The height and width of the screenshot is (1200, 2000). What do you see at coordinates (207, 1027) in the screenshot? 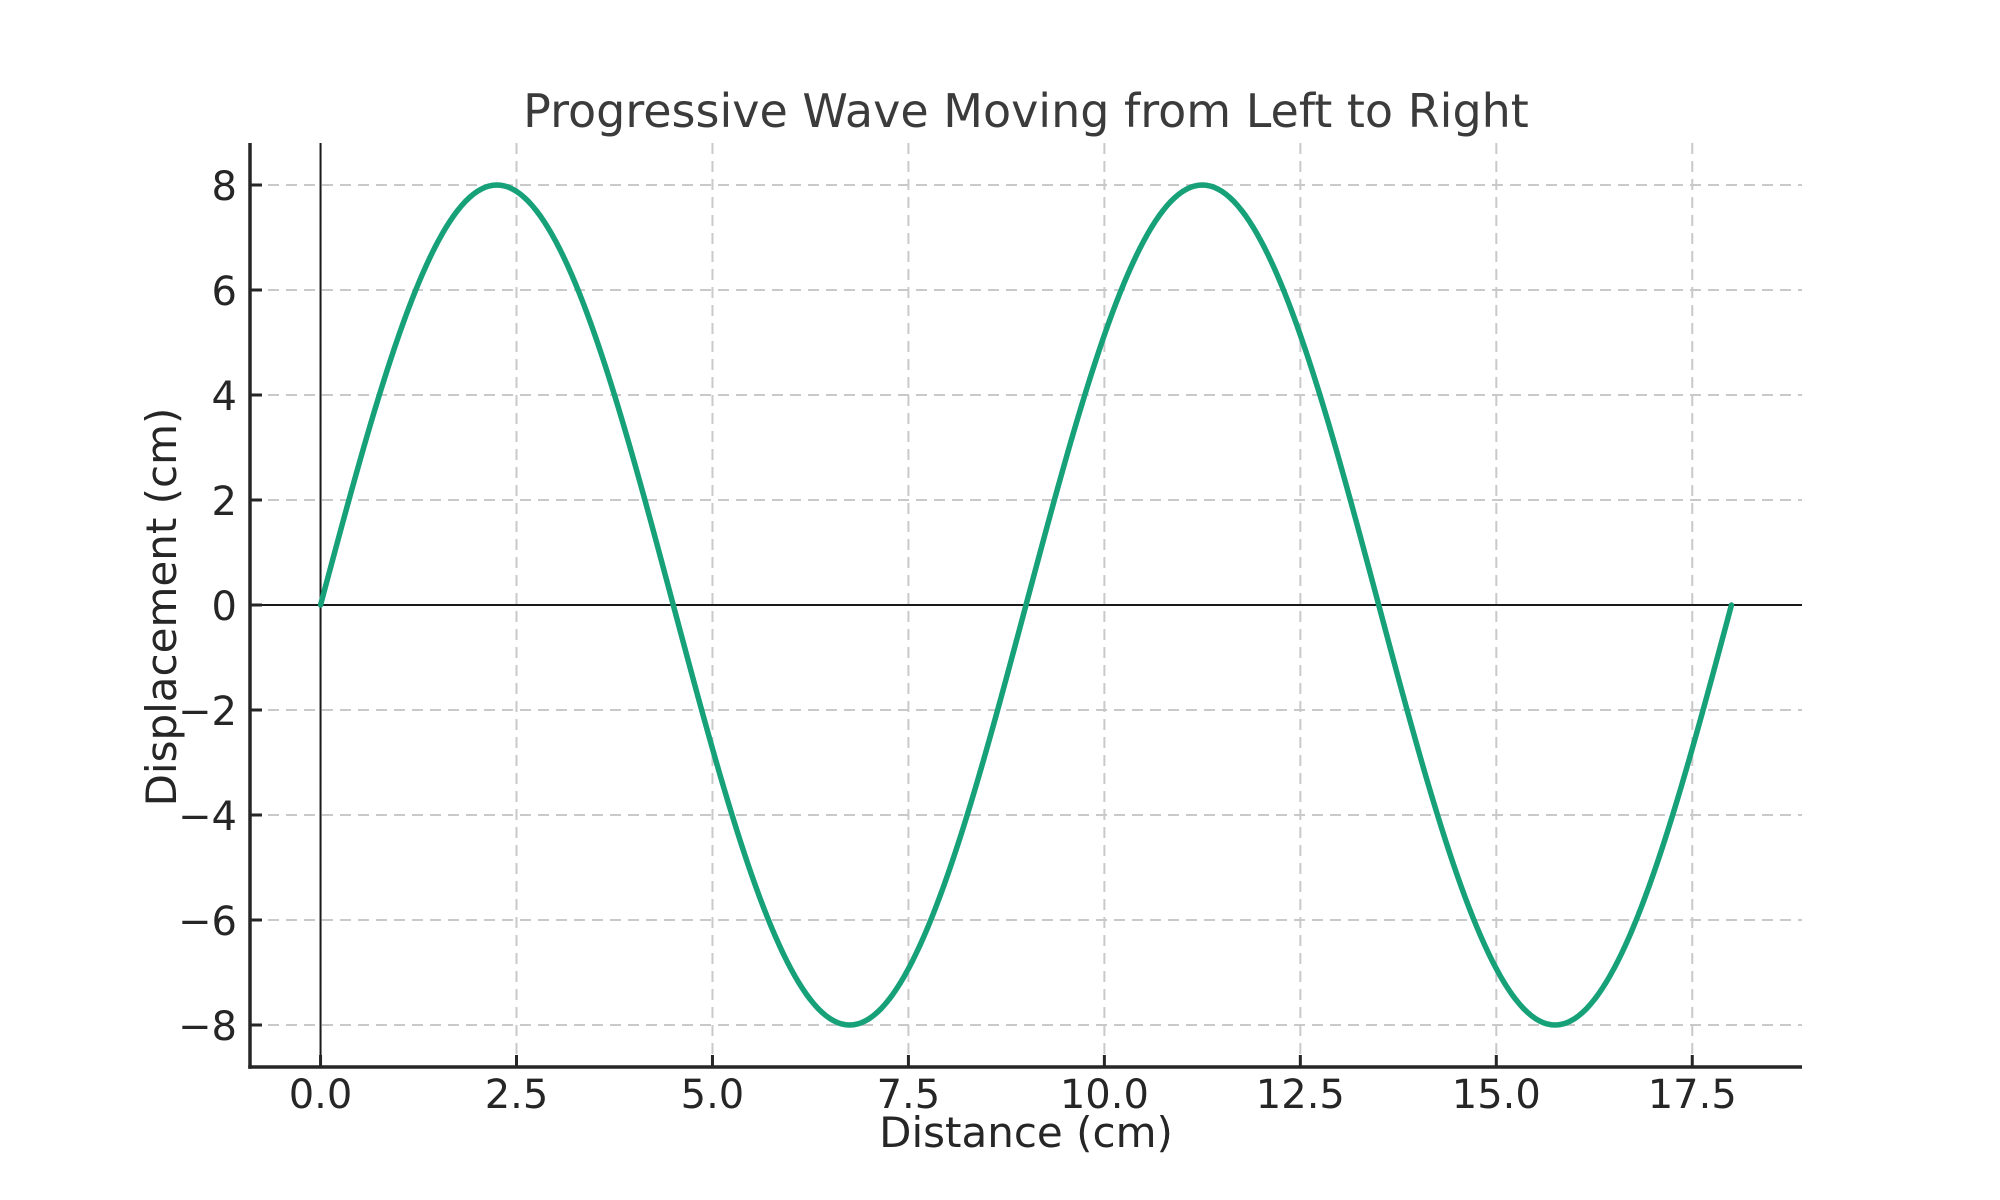
I see `y-tick-label: −8` at bounding box center [207, 1027].